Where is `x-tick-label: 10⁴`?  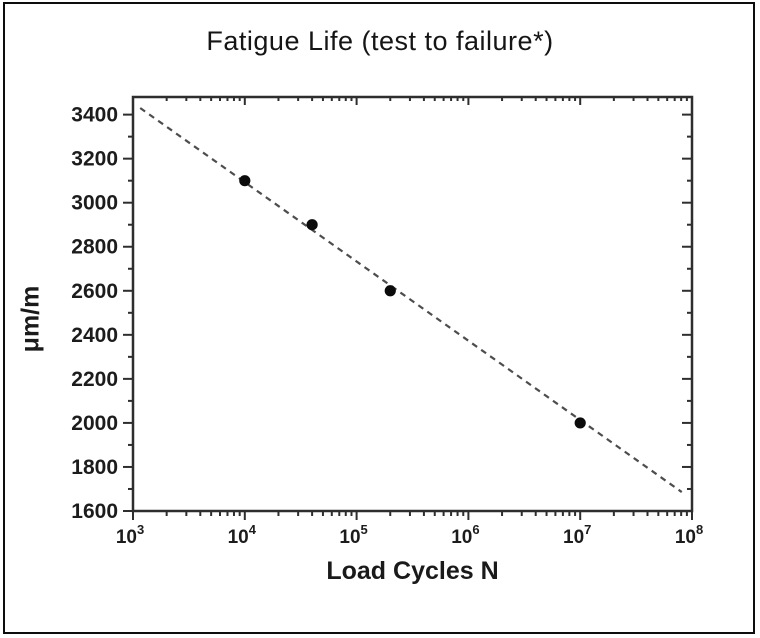
x-tick-label: 10⁴ is located at coordinates (242, 535).